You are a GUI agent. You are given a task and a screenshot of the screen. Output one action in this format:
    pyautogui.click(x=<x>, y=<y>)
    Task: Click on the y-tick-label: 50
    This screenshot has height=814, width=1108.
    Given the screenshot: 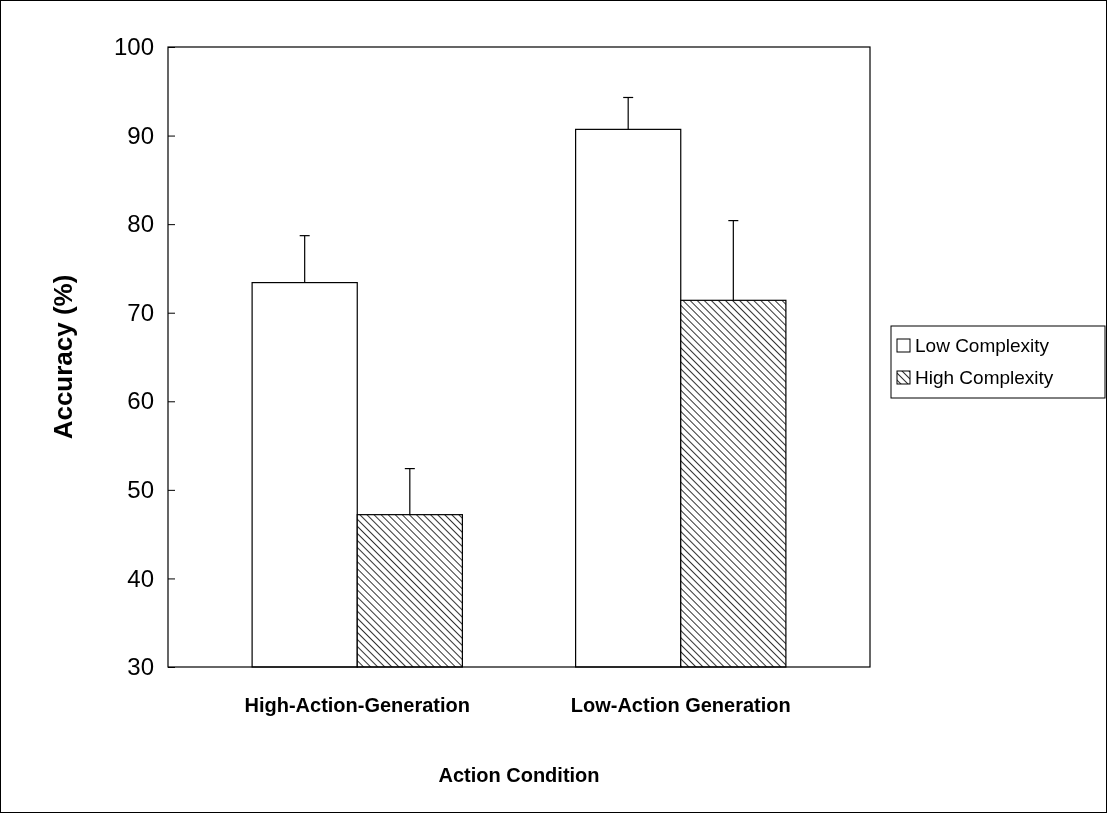 What is the action you would take?
    pyautogui.click(x=140, y=490)
    